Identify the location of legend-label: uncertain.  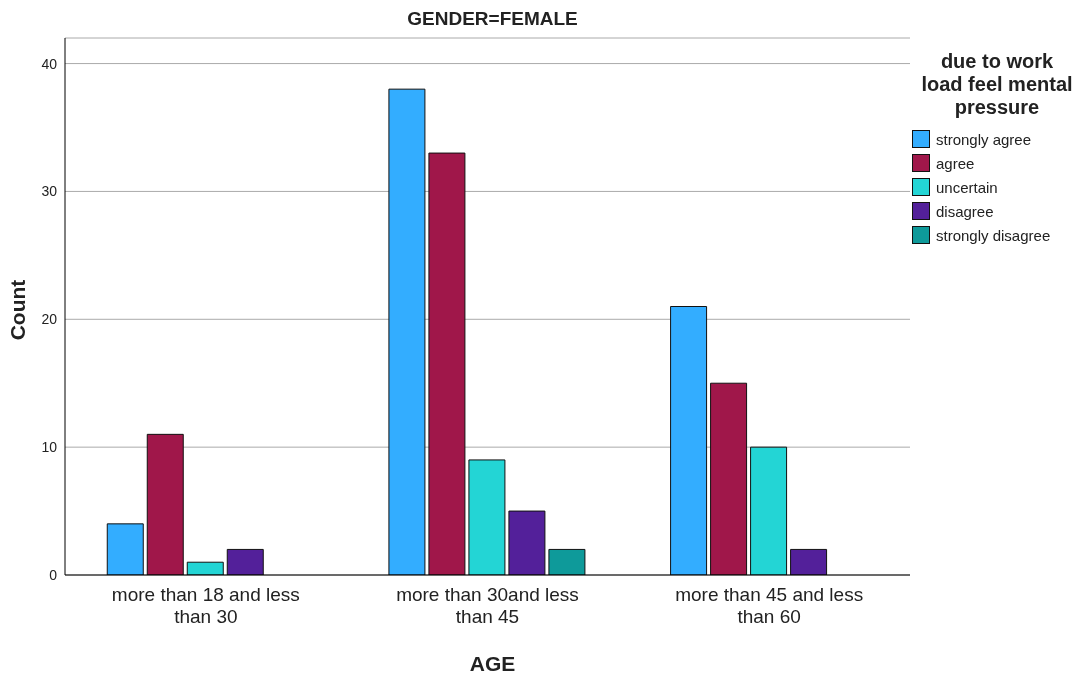
(967, 187).